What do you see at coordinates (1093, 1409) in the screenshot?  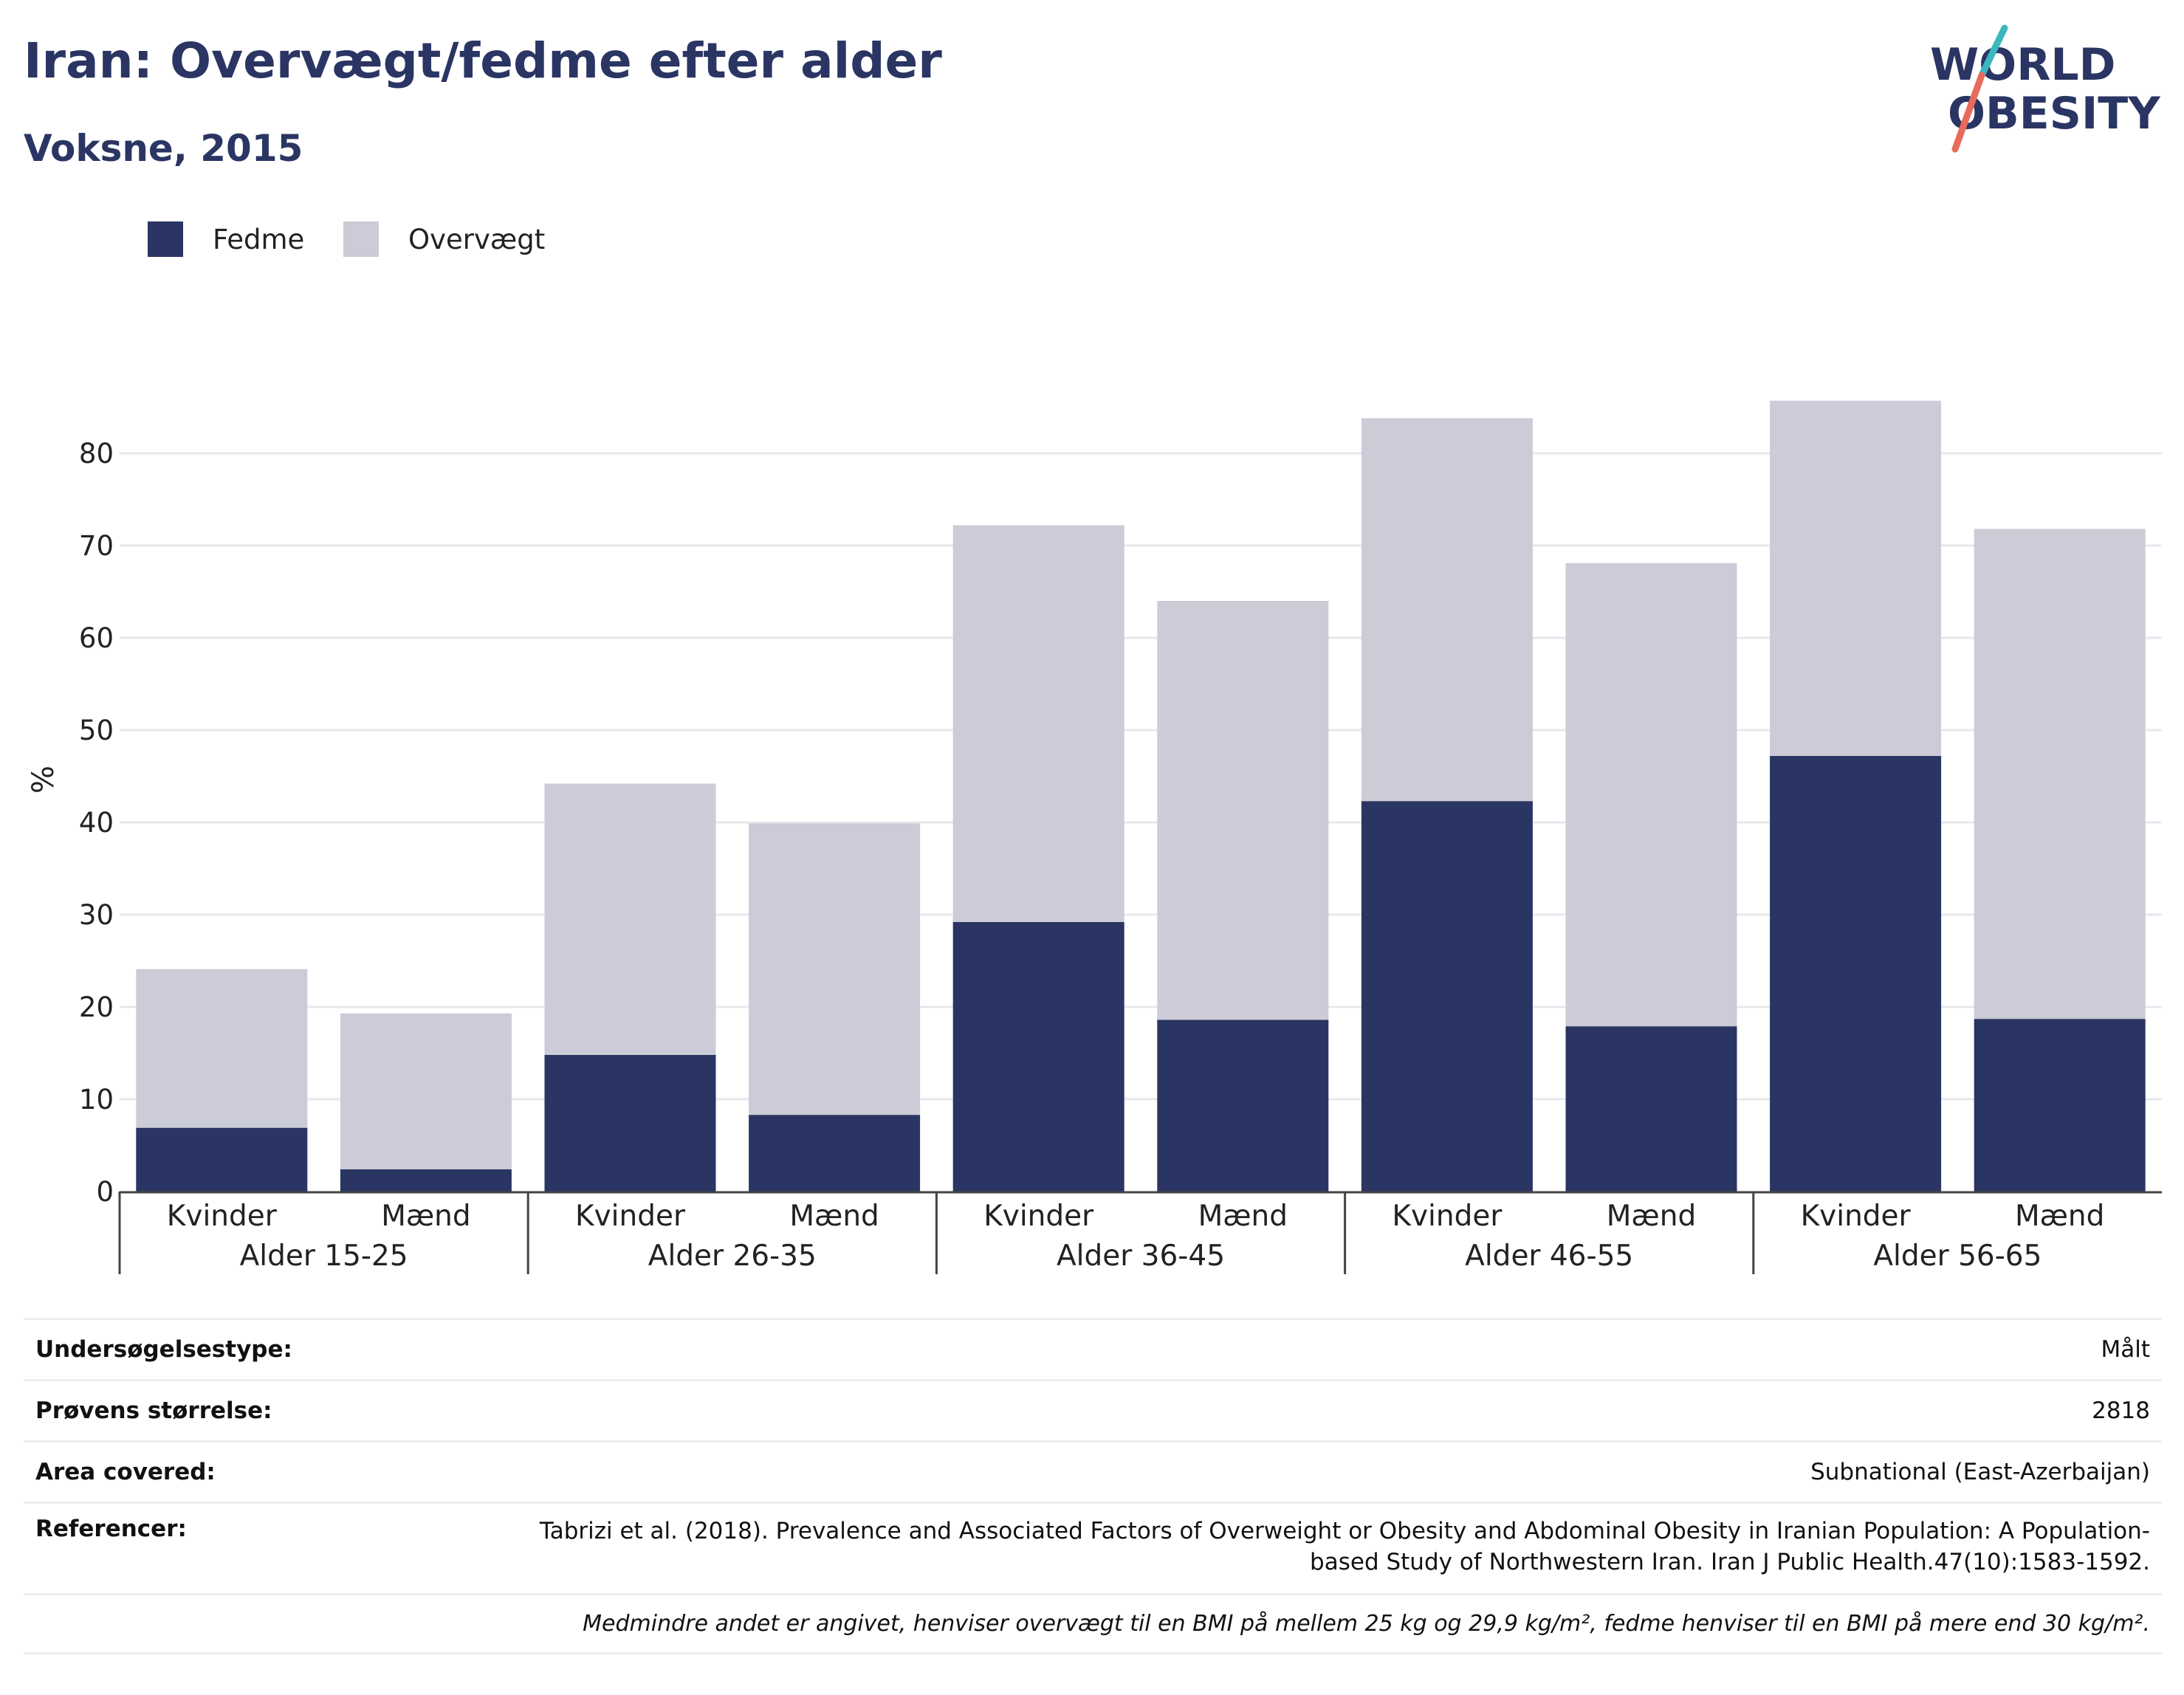 I see `info-row-sample-size: Prøvens størrelse: 2818` at bounding box center [1093, 1409].